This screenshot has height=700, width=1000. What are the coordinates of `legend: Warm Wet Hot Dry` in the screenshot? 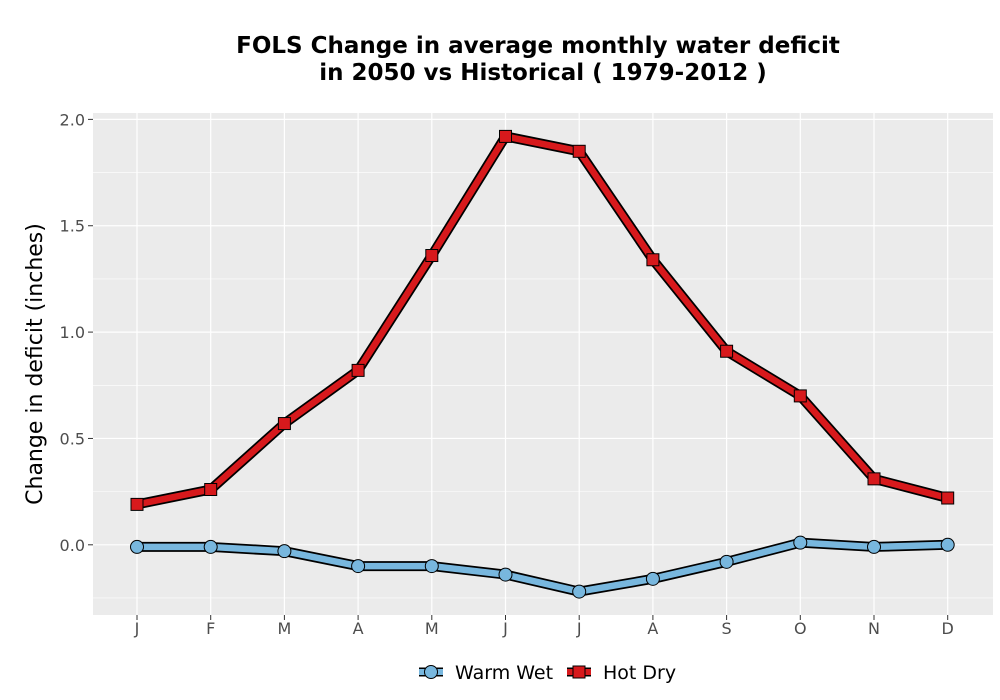 It's located at (547, 673).